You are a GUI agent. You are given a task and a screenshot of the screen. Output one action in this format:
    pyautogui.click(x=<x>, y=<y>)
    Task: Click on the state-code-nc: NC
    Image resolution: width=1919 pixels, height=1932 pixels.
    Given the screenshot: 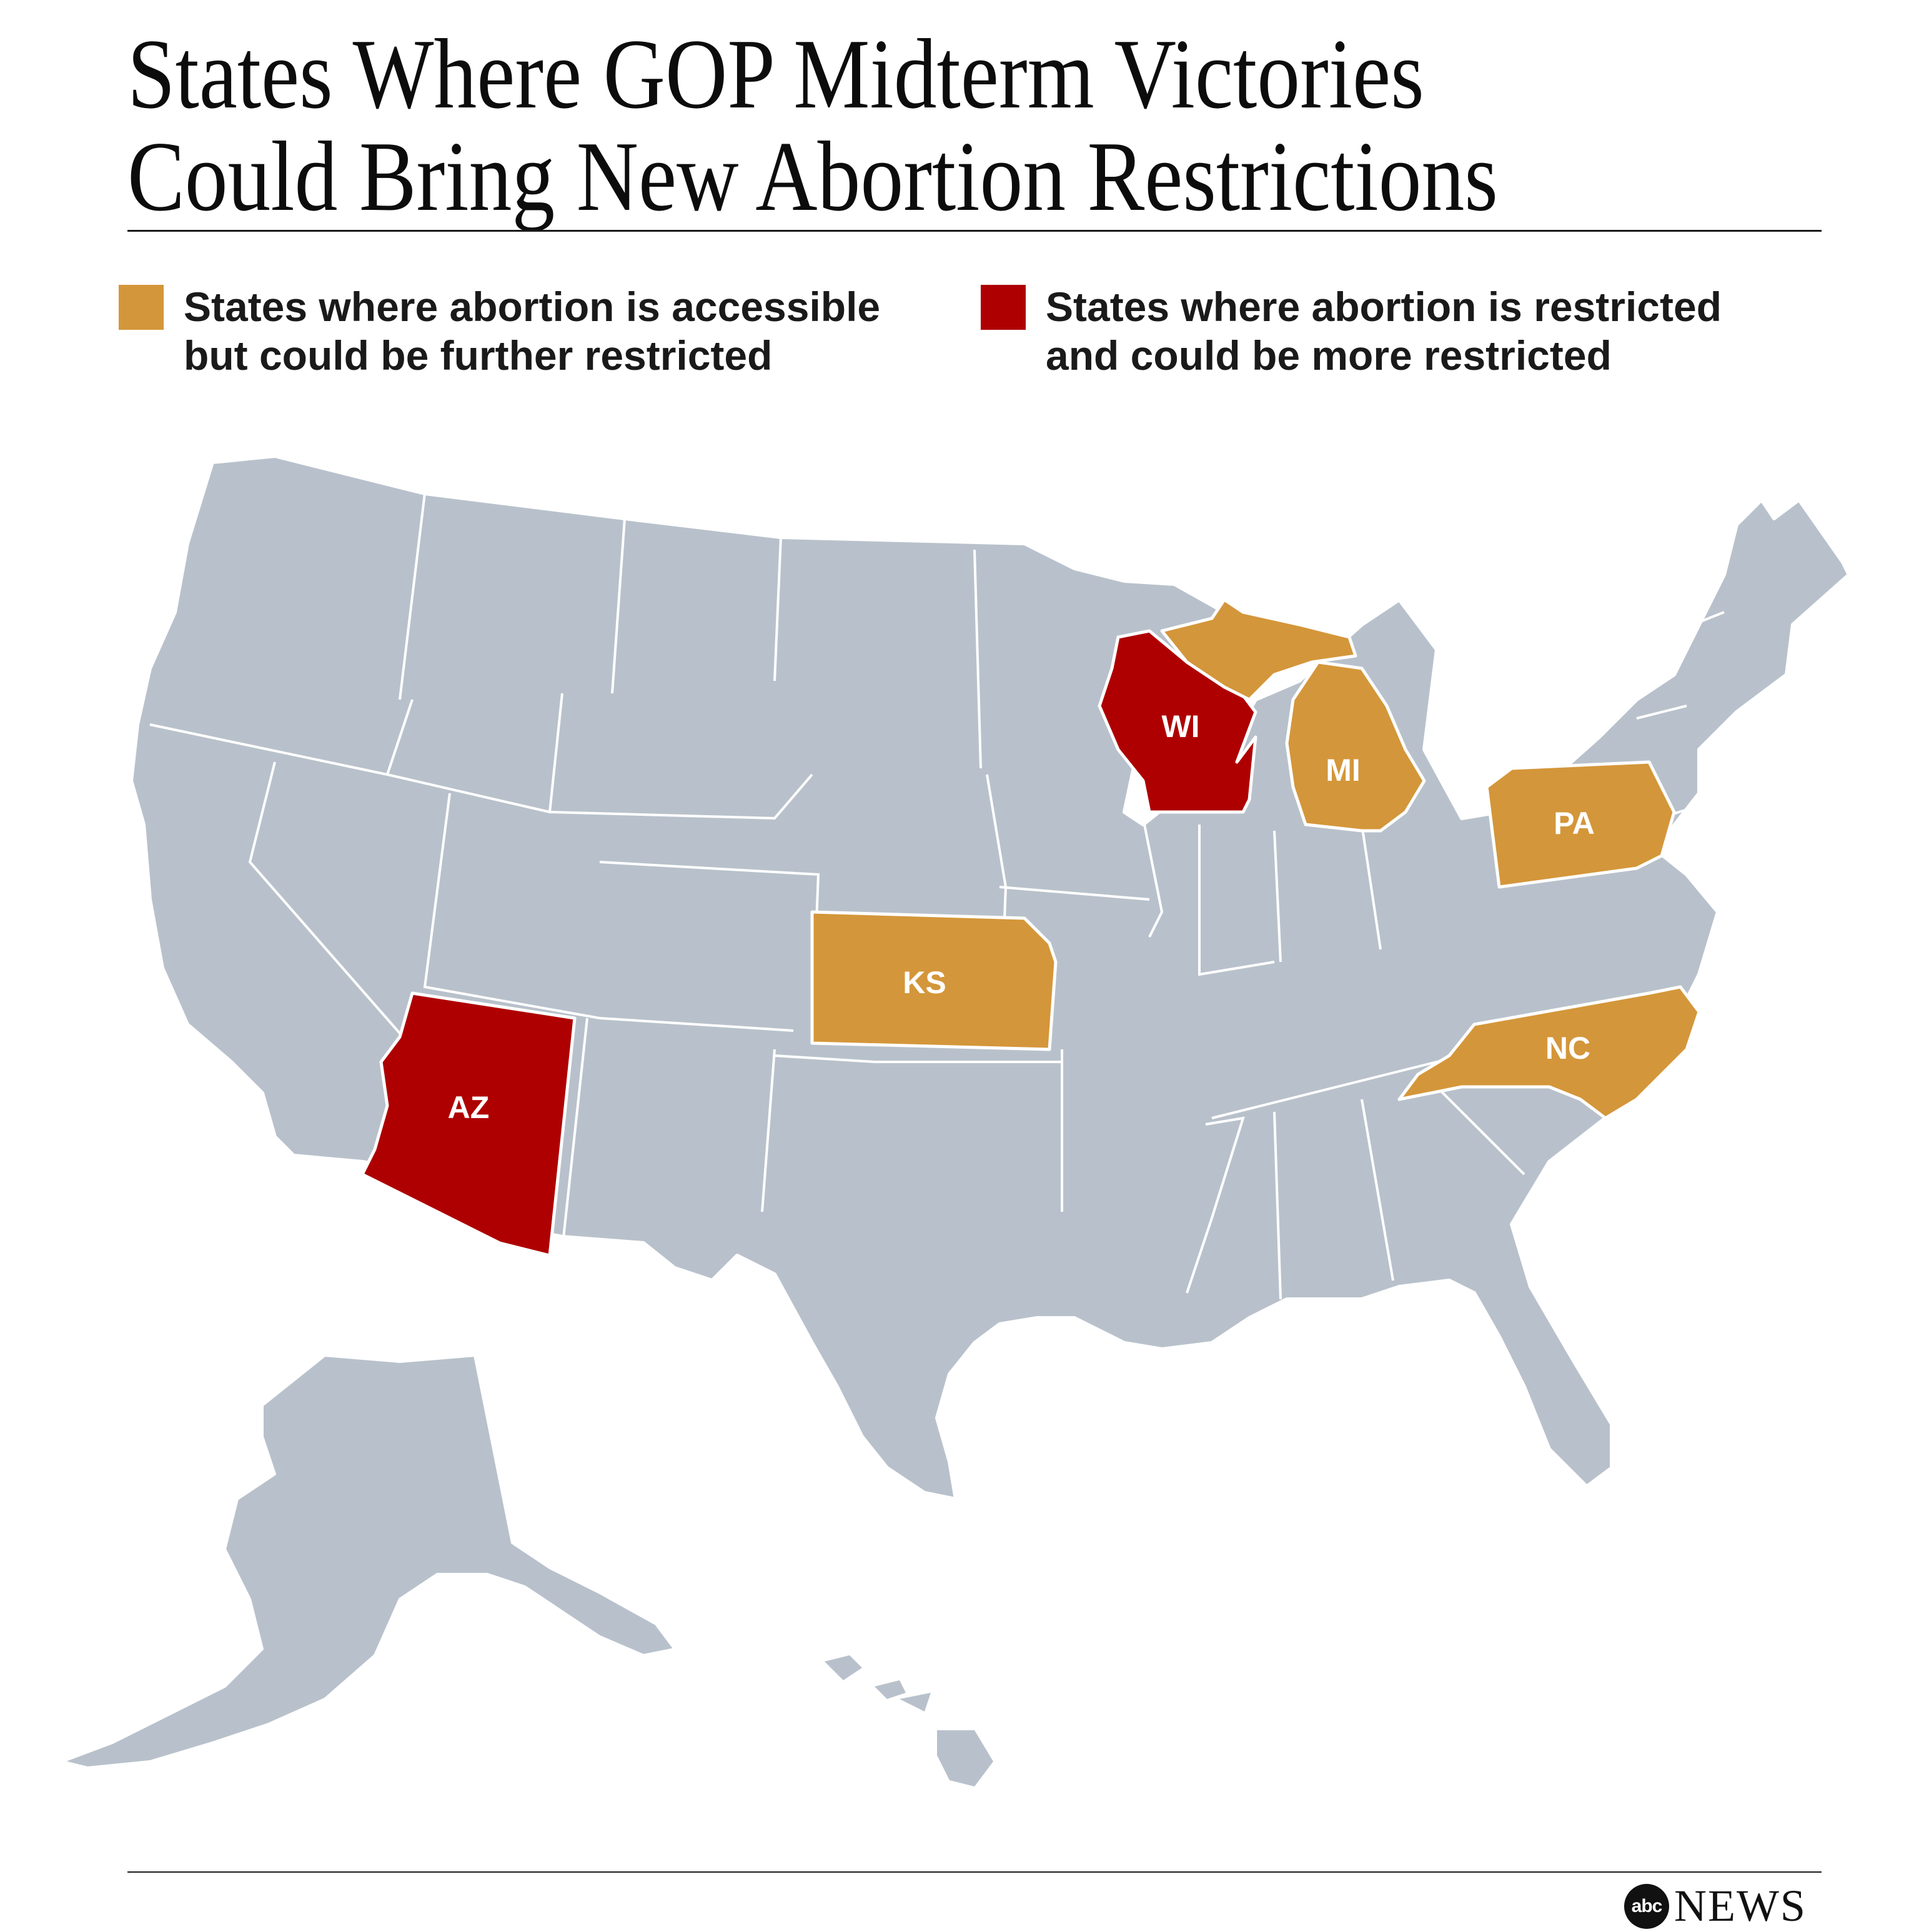 What is the action you would take?
    pyautogui.click(x=1567, y=1048)
    